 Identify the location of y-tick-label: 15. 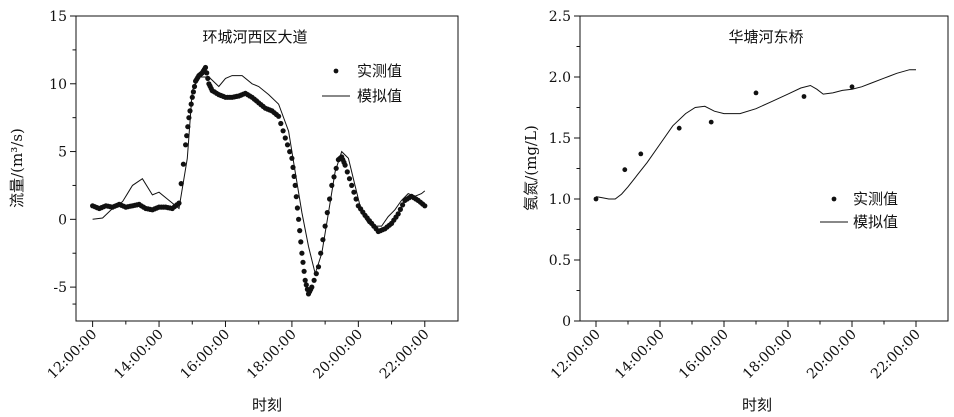
(58, 17).